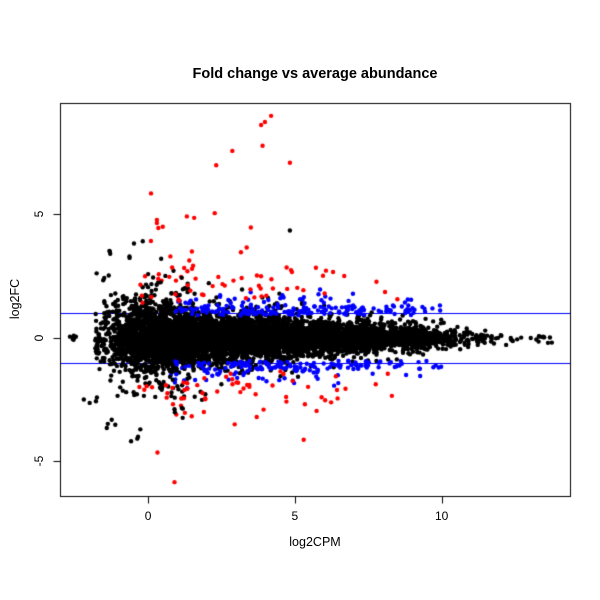 The height and width of the screenshot is (600, 600). What do you see at coordinates (39, 338) in the screenshot?
I see `y-tick-label: 0` at bounding box center [39, 338].